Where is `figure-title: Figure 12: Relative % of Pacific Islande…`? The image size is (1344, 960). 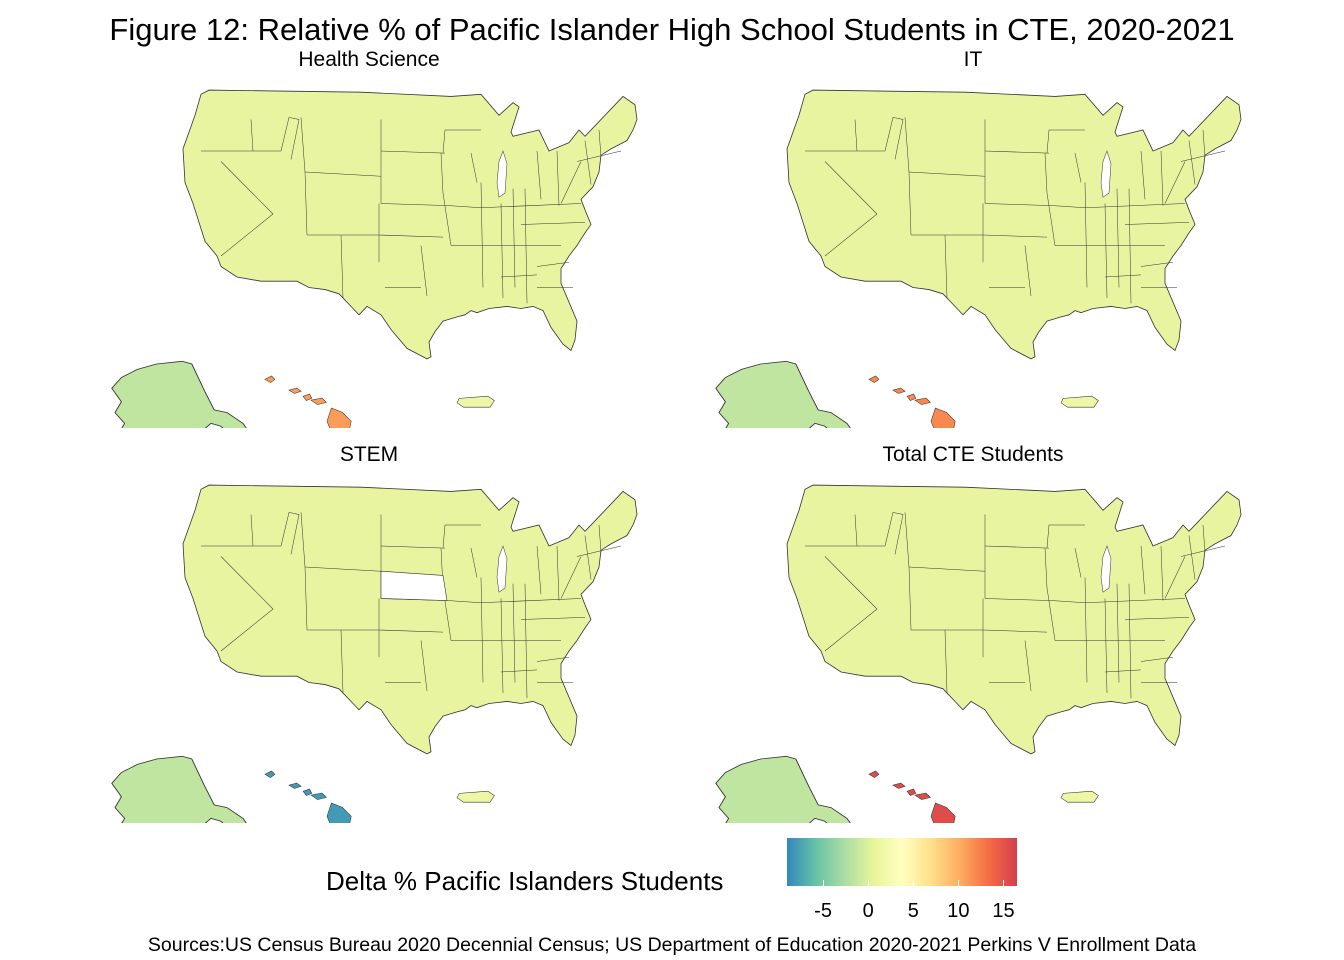
figure-title: Figure 12: Relative % of Pacific Islande… is located at coordinates (672, 29).